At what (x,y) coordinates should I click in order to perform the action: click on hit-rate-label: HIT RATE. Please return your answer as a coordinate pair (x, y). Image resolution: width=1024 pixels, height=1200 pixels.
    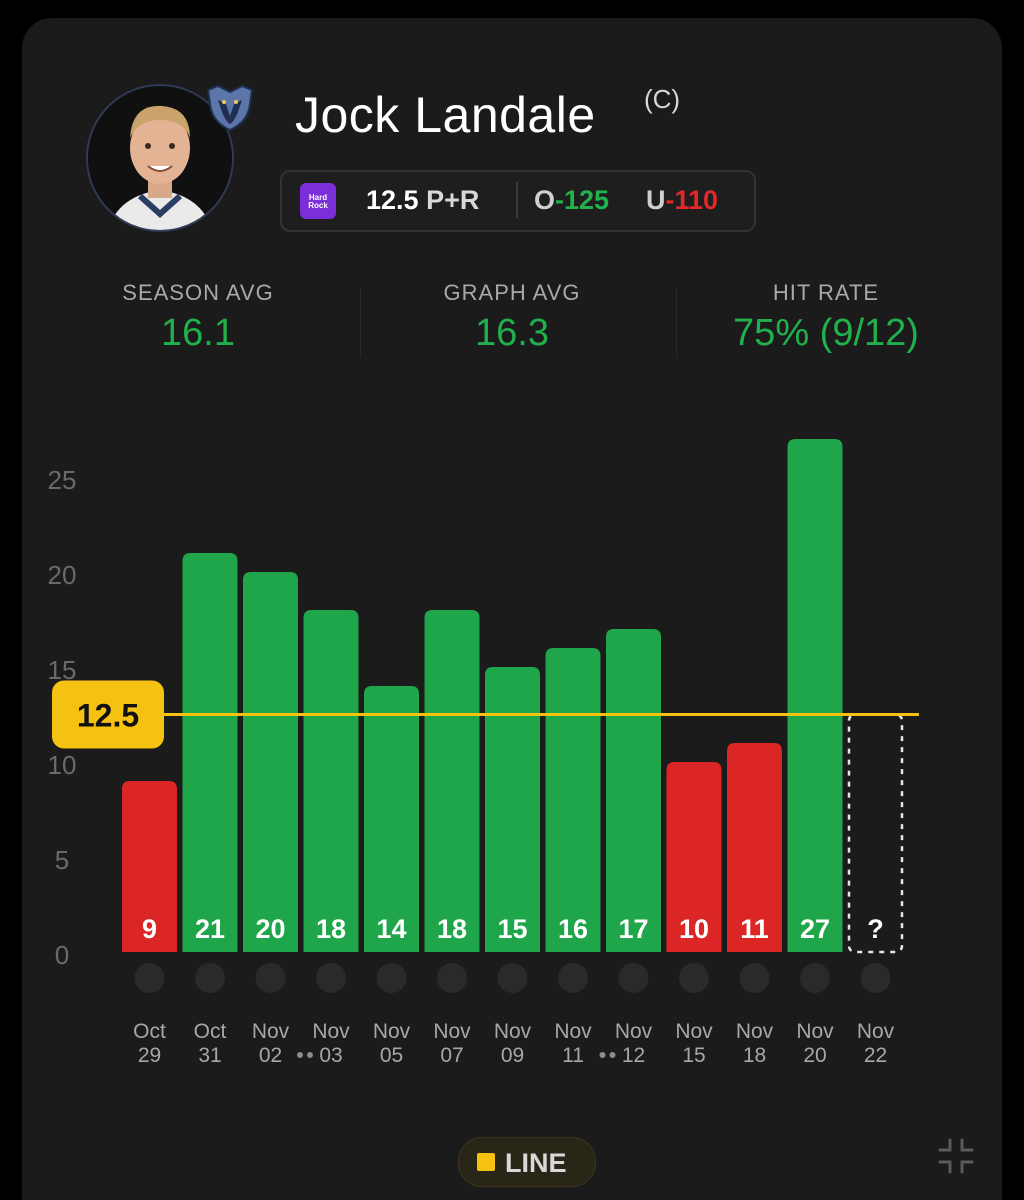
    Looking at the image, I should click on (826, 292).